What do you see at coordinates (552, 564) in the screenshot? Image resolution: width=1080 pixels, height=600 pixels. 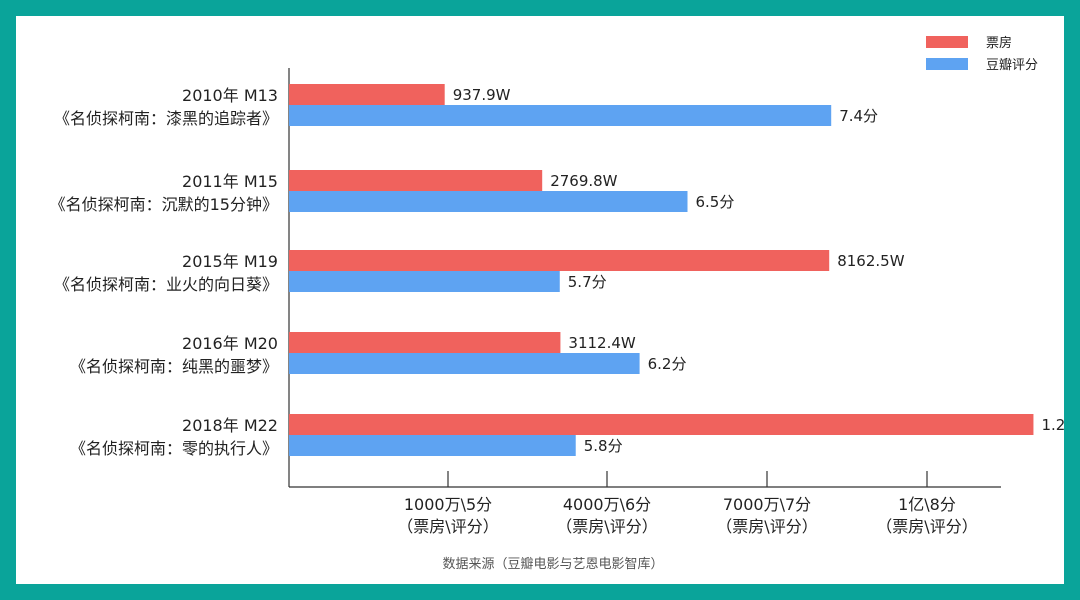 I see `source-note: 数据来源（豆瓣电影与艺恩电影智库）` at bounding box center [552, 564].